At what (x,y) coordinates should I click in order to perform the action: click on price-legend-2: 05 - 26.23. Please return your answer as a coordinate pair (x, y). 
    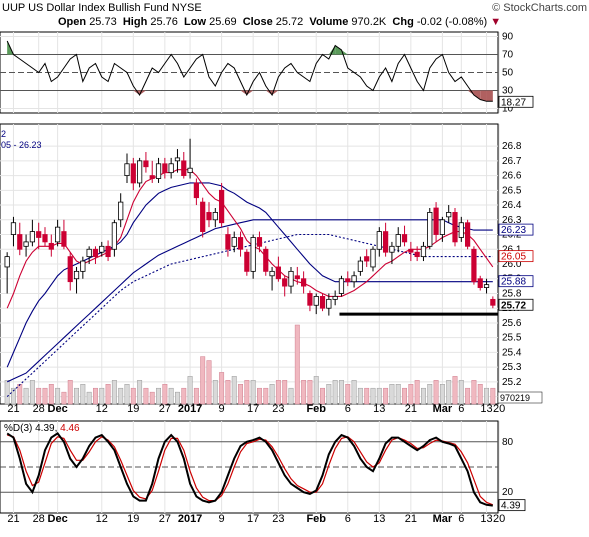
    Looking at the image, I should click on (21, 145).